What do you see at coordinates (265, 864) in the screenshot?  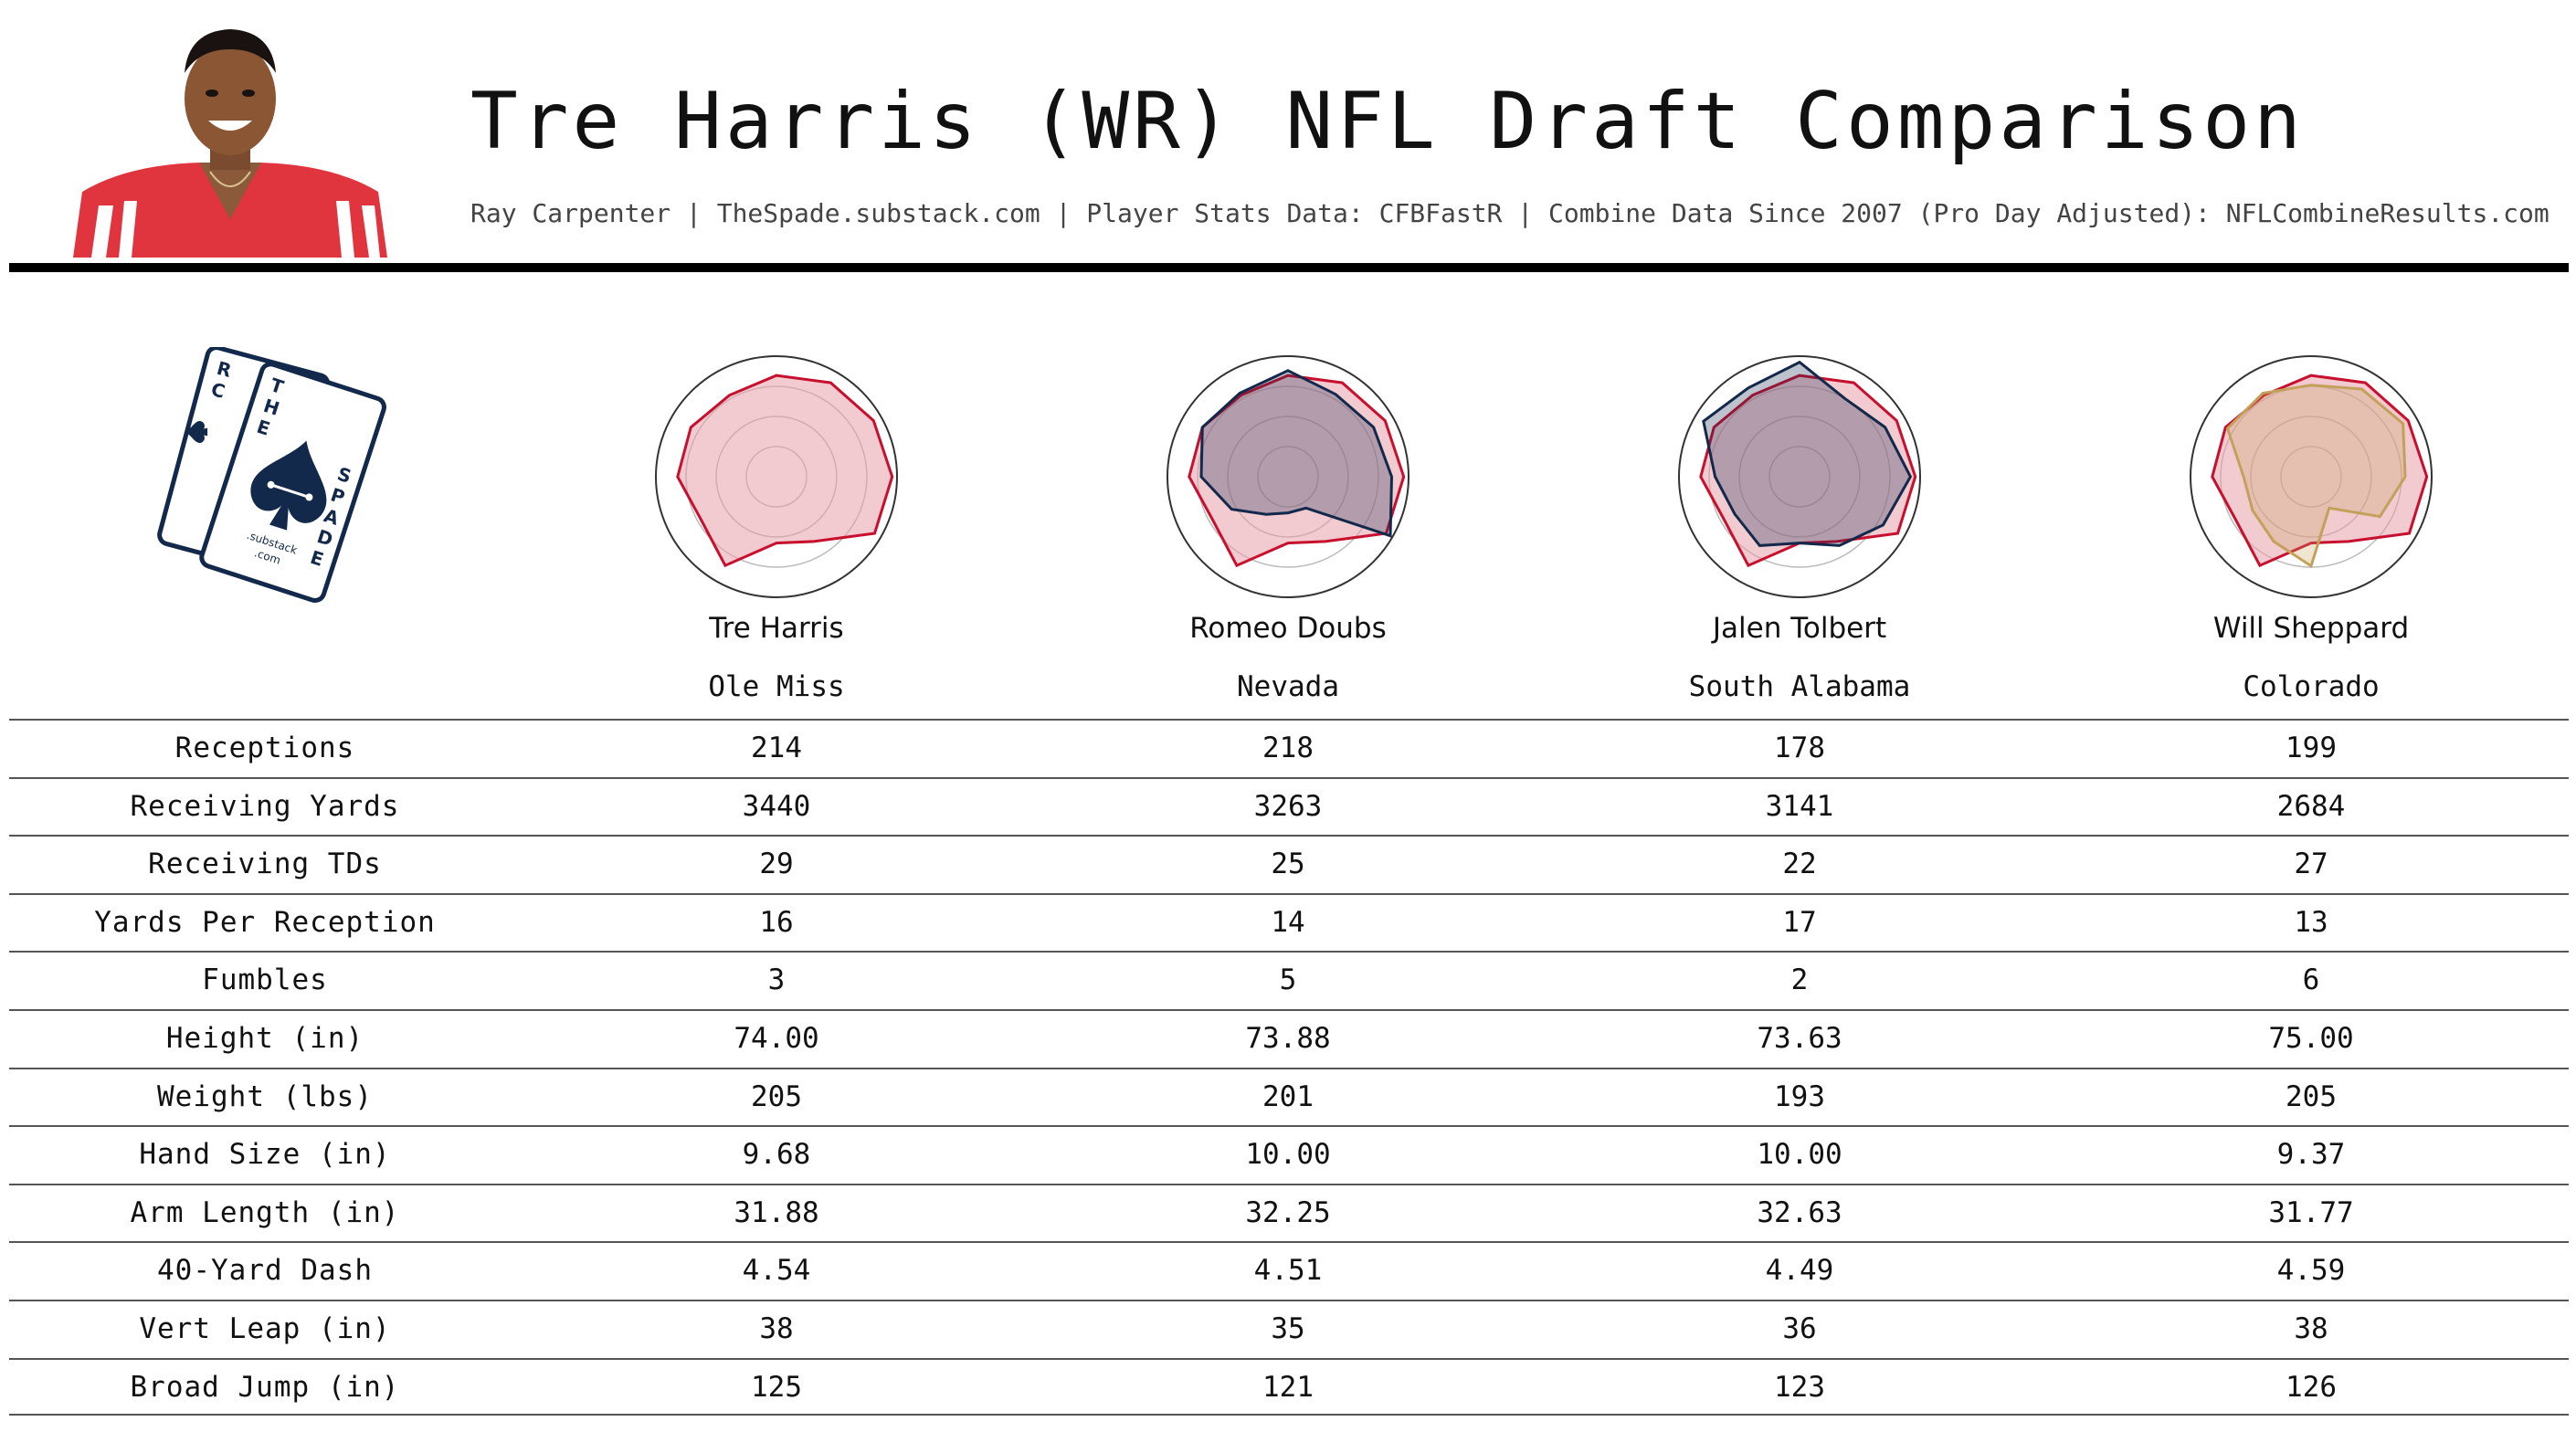 I see `row-label: Receiving TDs` at bounding box center [265, 864].